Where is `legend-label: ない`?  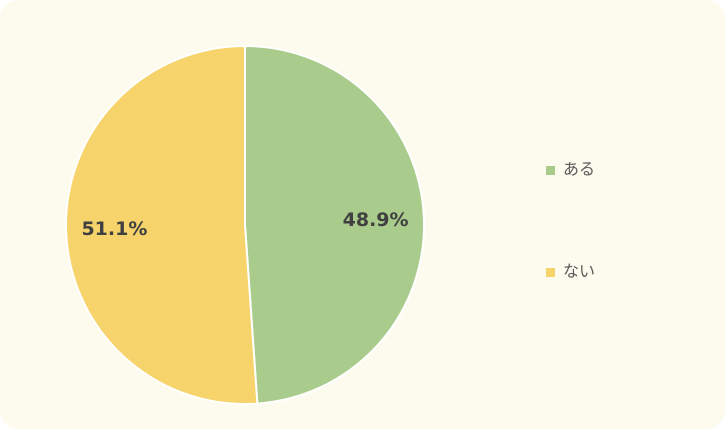 legend-label: ない is located at coordinates (579, 271).